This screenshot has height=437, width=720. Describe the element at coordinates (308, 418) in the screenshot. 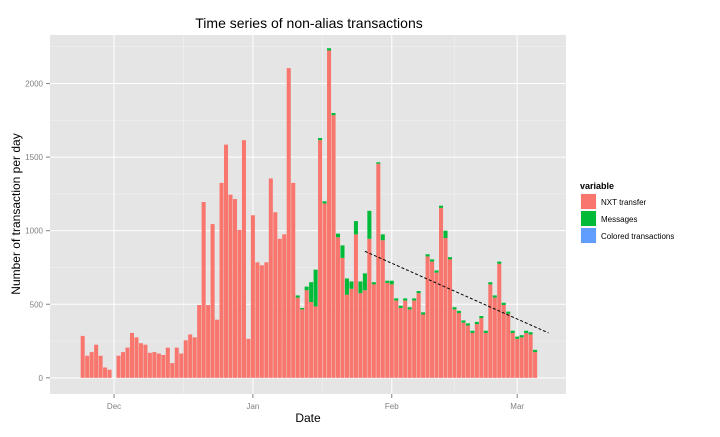

I see `x-axis-label: Date` at that location.